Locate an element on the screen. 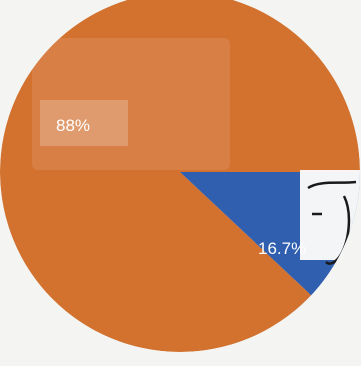 The width and height of the screenshot is (361, 366). slice-label-blue: 16.7% is located at coordinates (282, 248).